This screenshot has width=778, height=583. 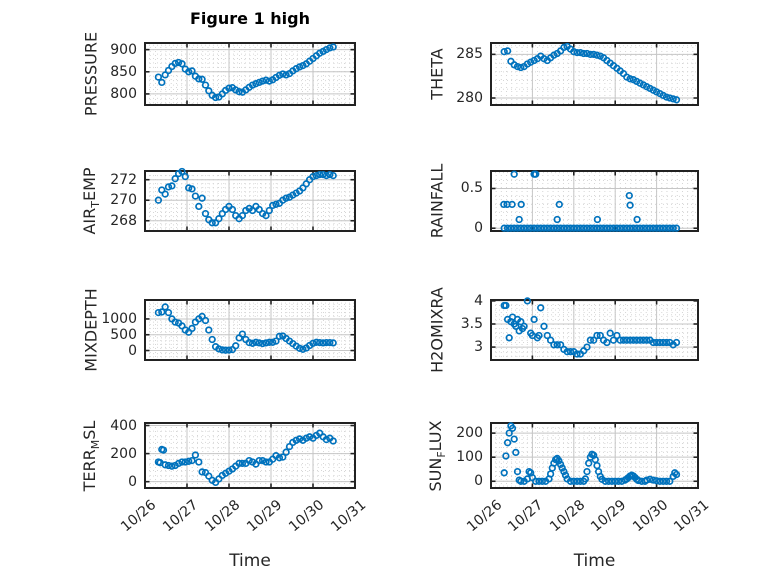 What do you see at coordinates (245, 458) in the screenshot?
I see `terr-msl-series` at bounding box center [245, 458].